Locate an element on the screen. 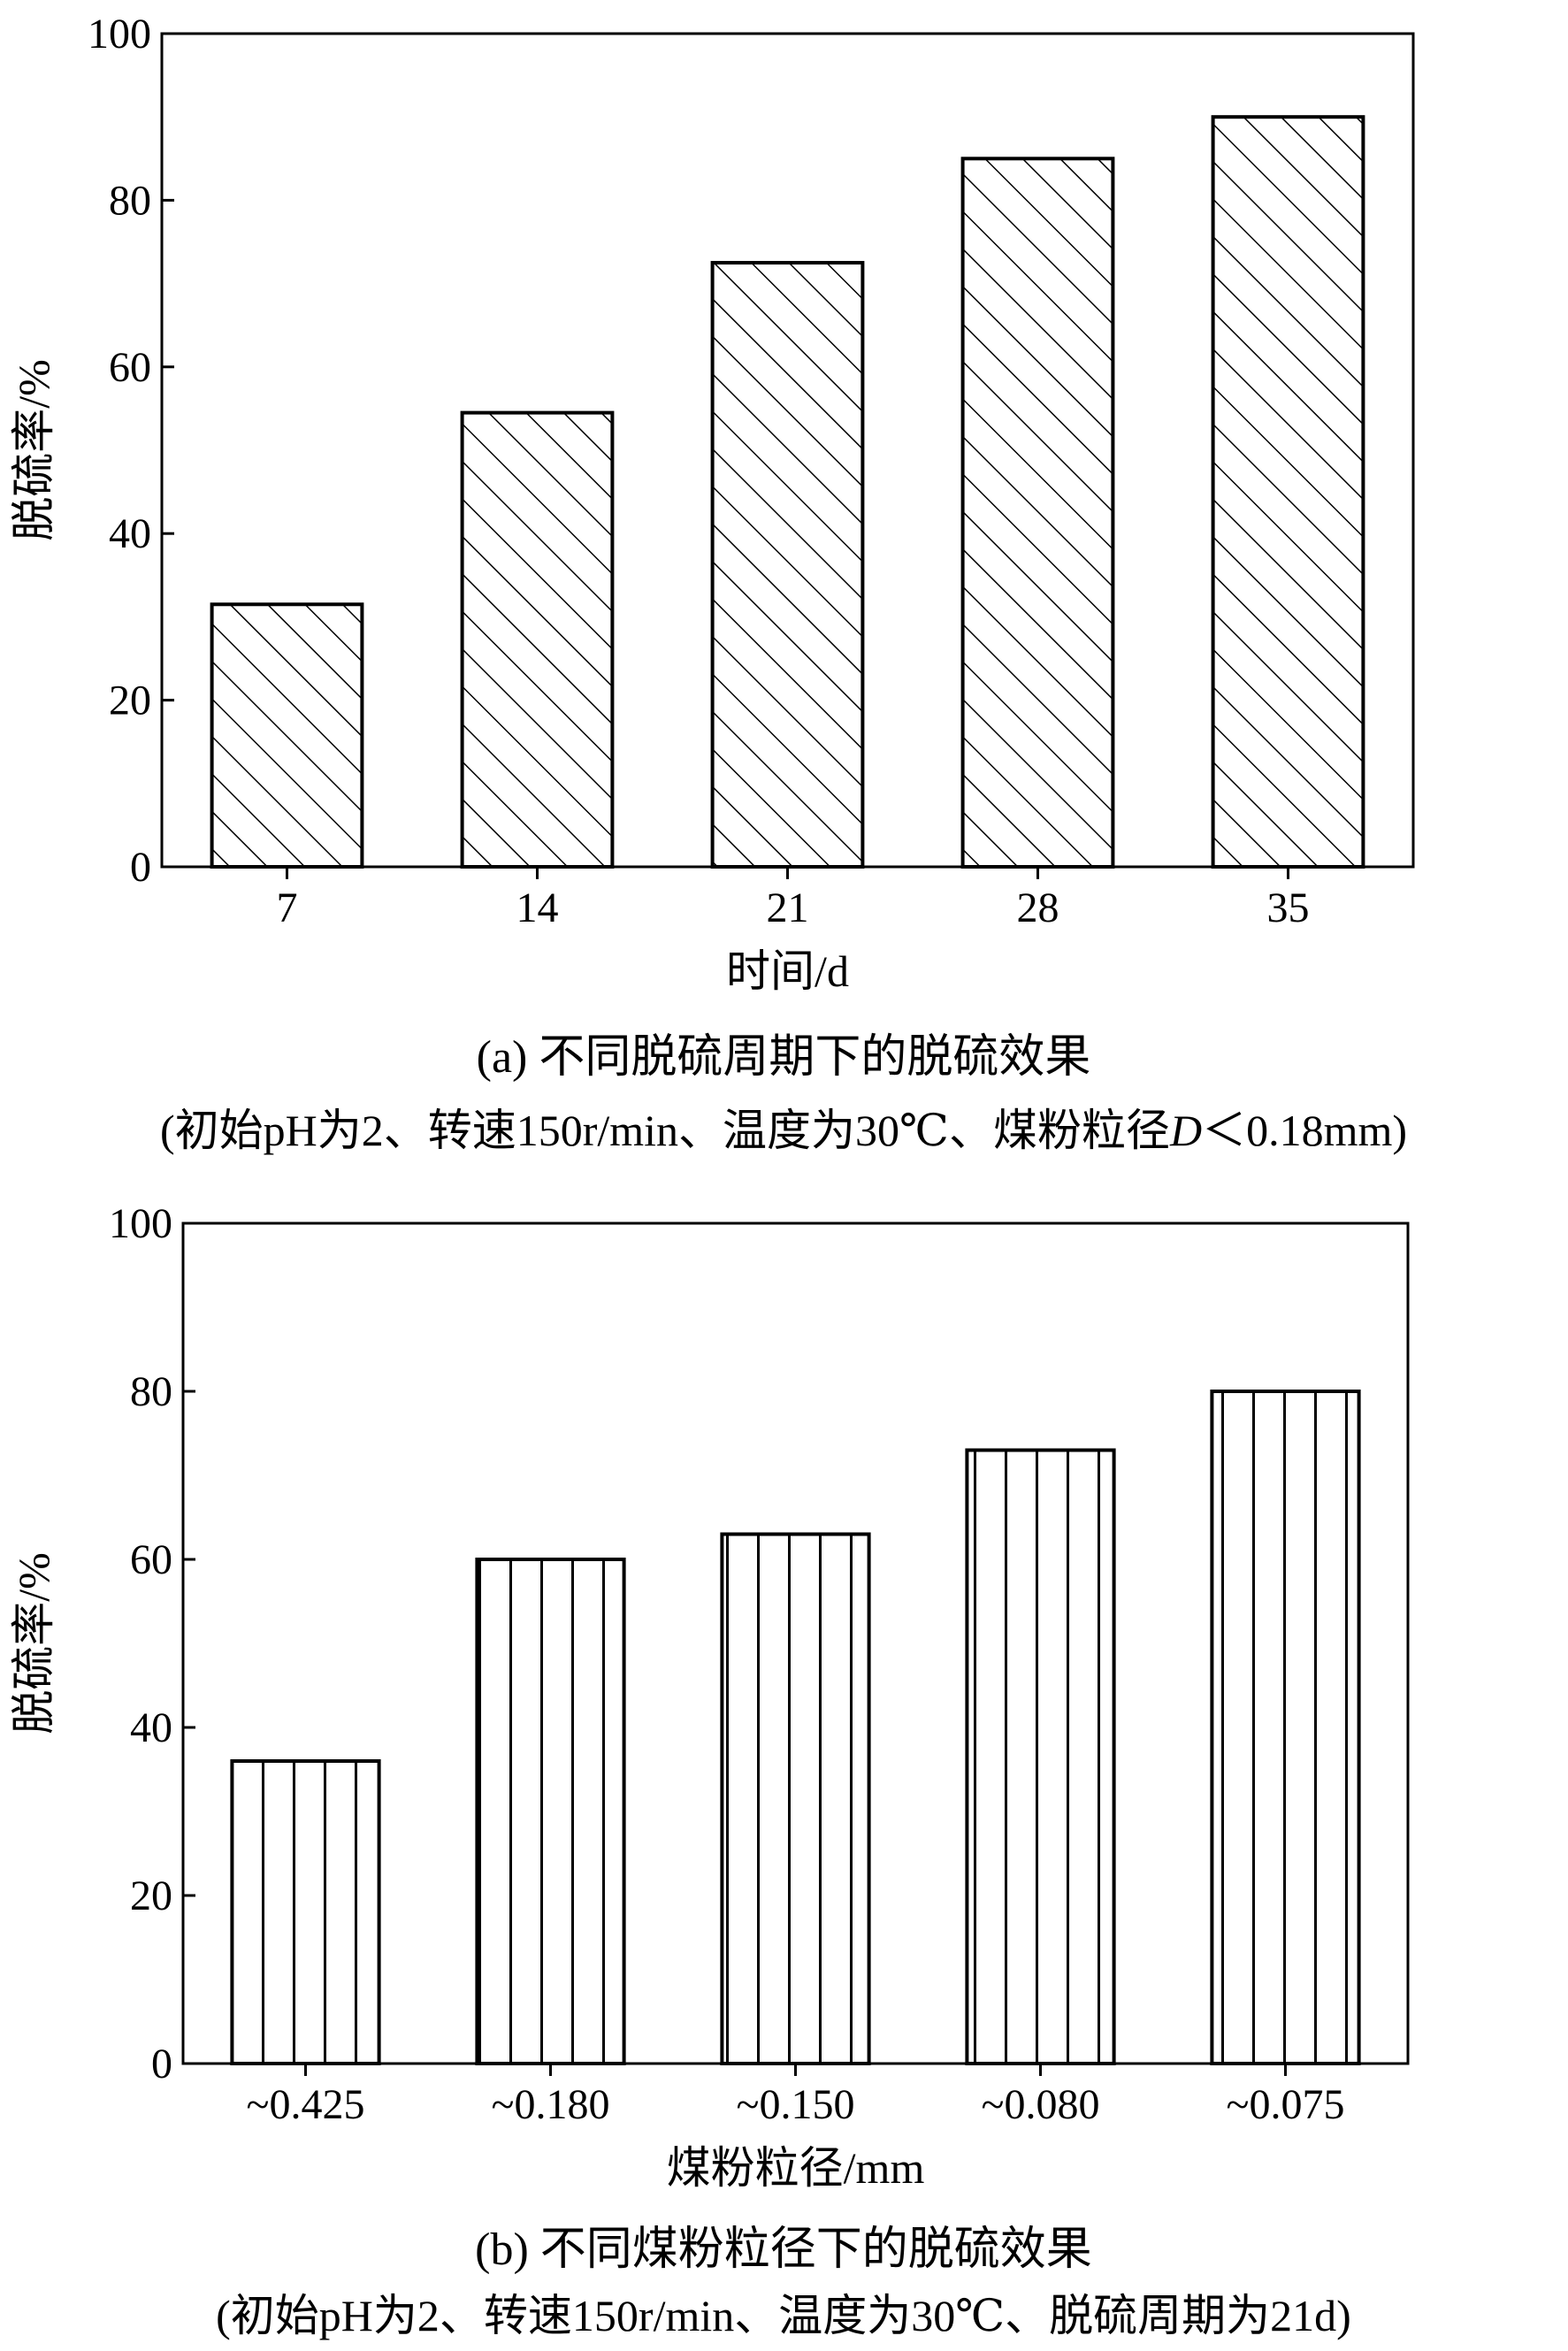  subcaption-a-italic-d: D is located at coordinates (1185, 1130).